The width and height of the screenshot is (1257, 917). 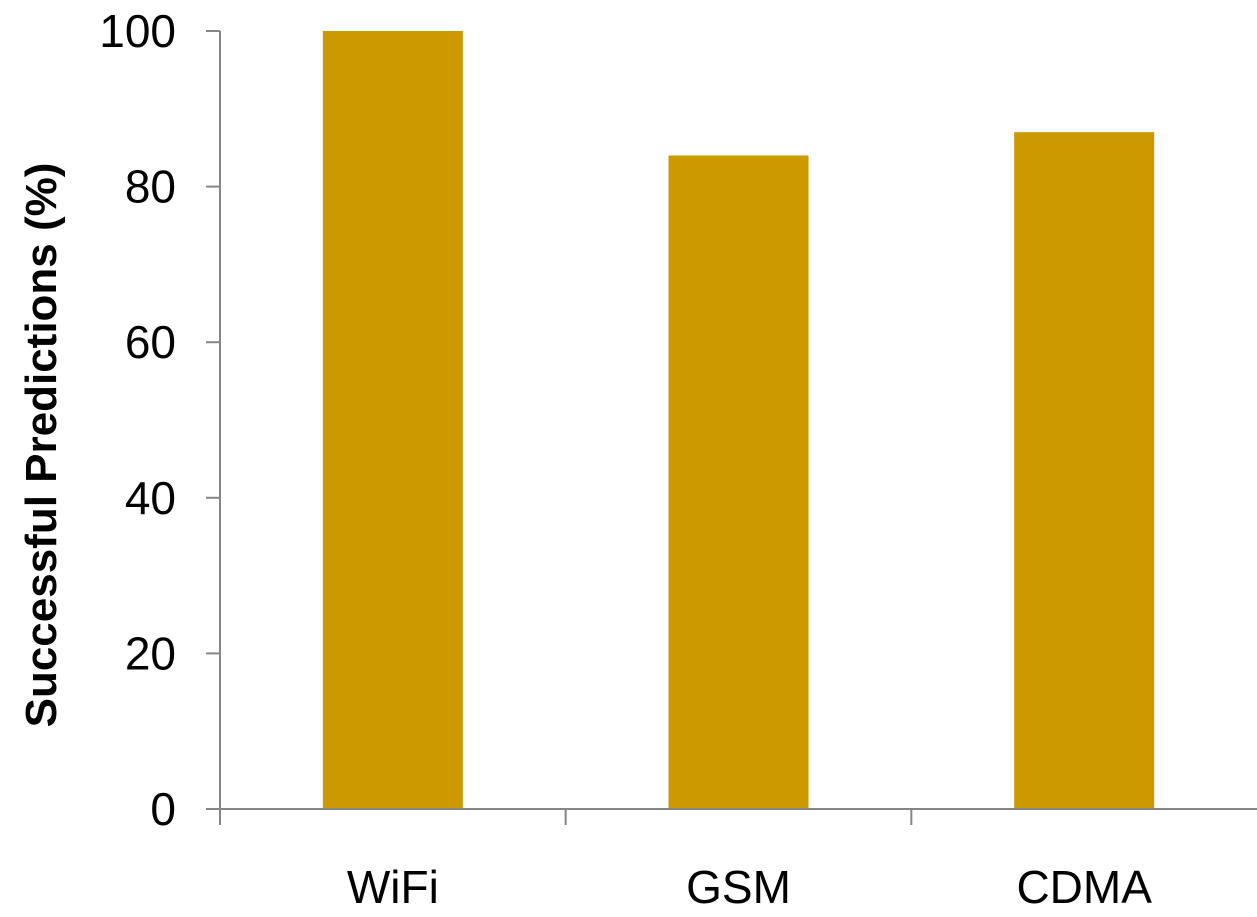 I want to click on y-tick-label: 40, so click(x=150, y=498).